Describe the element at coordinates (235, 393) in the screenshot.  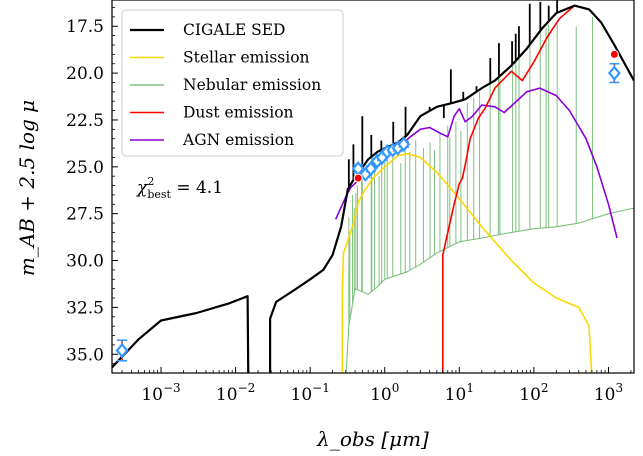
I see `x-tick-label: 10⁻²` at that location.